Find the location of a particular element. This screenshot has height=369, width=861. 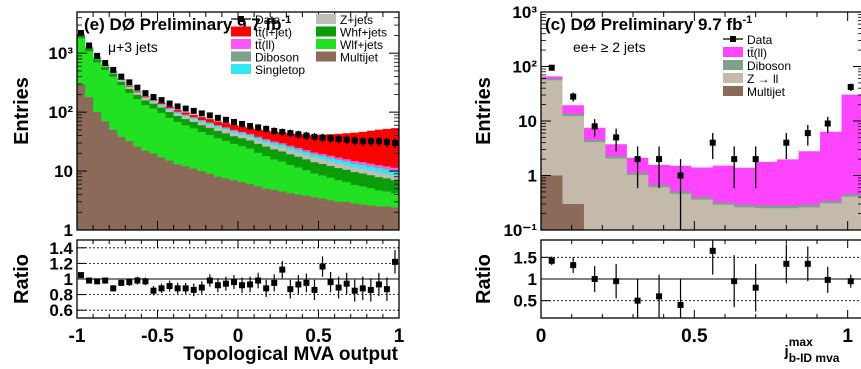

x-tick-label: 1 is located at coordinates (847, 336).